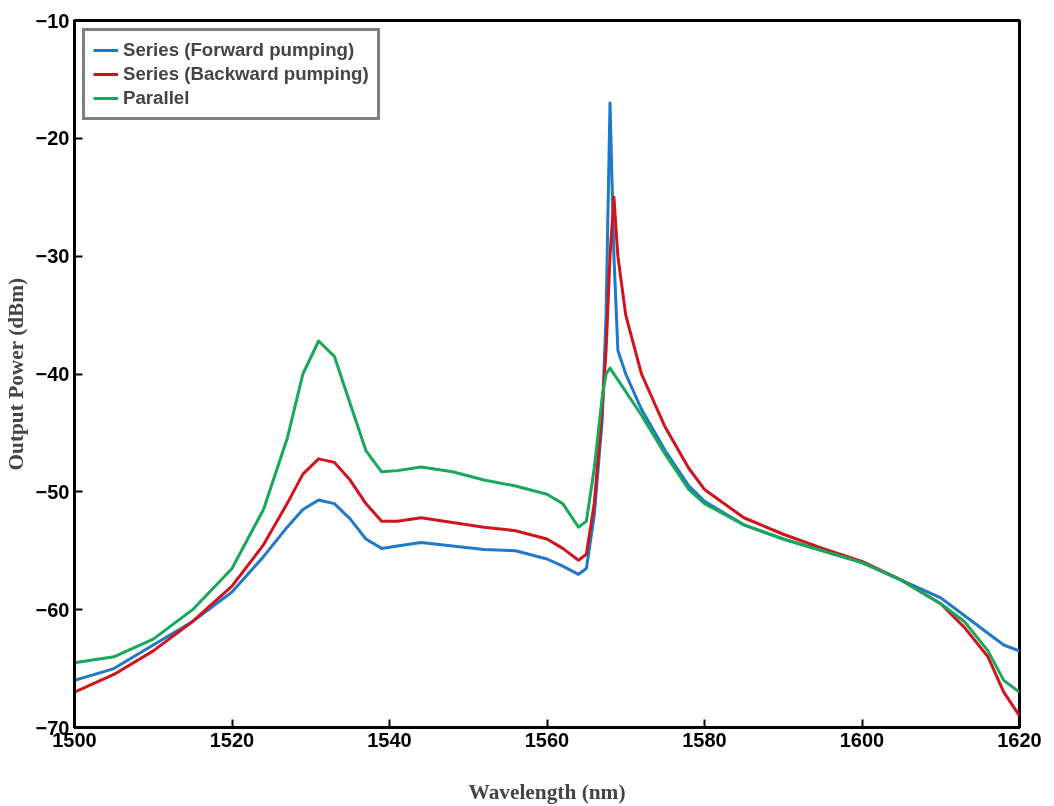 The width and height of the screenshot is (1054, 806). What do you see at coordinates (52, 20) in the screenshot?
I see `y-tick-label: −10` at bounding box center [52, 20].